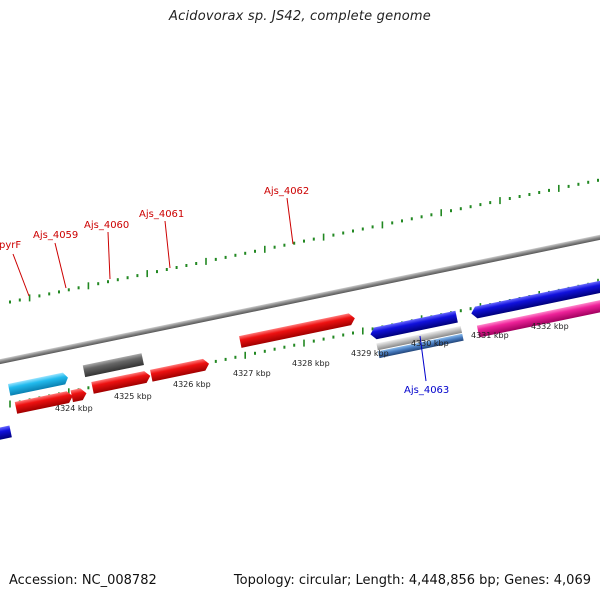 This screenshot has width=600, height=600. Describe the element at coordinates (311, 363) in the screenshot. I see `scale-label: 4328 kbp` at that location.